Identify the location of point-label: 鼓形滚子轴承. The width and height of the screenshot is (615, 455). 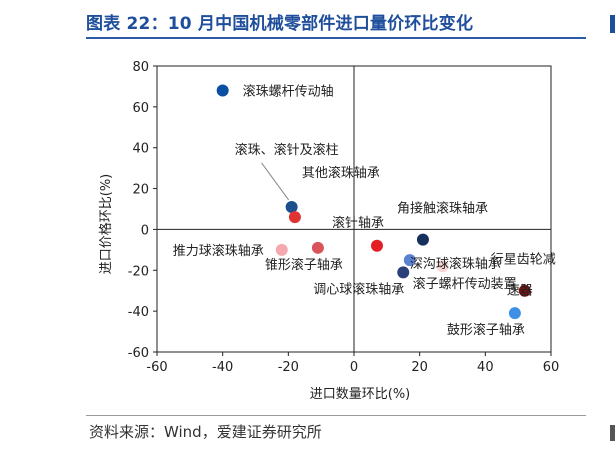
(486, 330).